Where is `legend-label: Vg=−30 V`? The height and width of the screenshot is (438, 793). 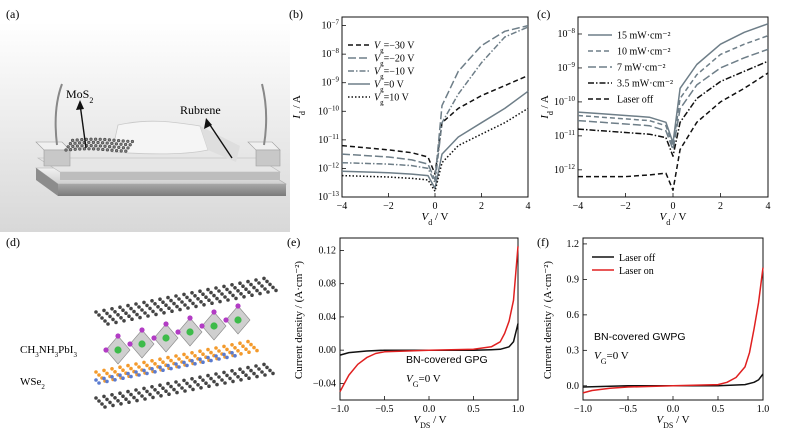 legend-label: Vg=−30 V is located at coordinates (394, 48).